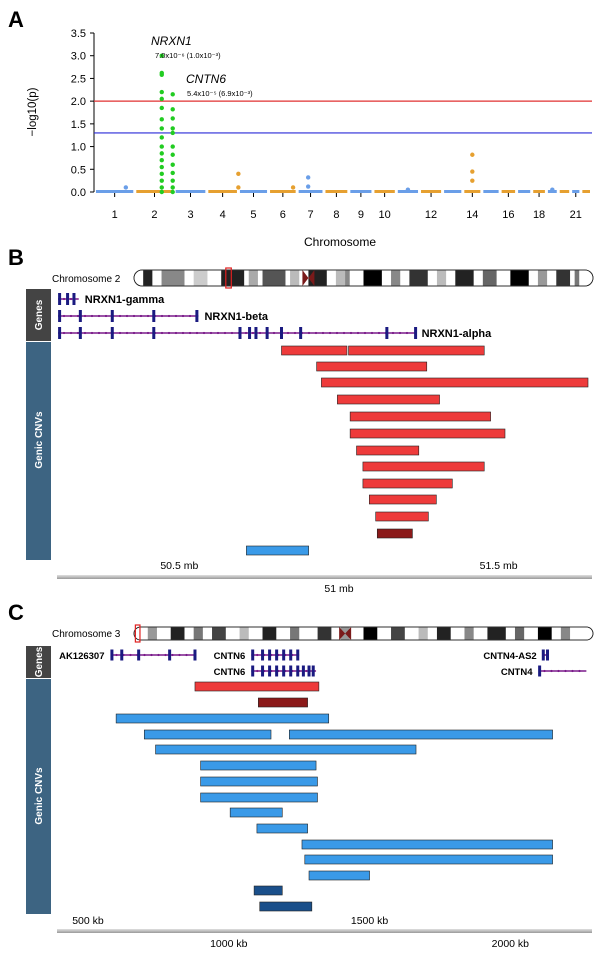 The width and height of the screenshot is (604, 953). I want to click on y-tick-label: 1.0, so click(78, 148).